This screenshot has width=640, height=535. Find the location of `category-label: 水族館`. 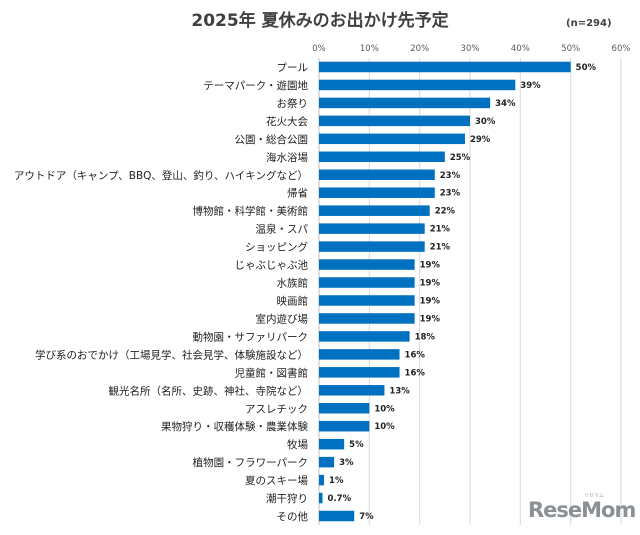

category-label: 水族館 is located at coordinates (293, 283).